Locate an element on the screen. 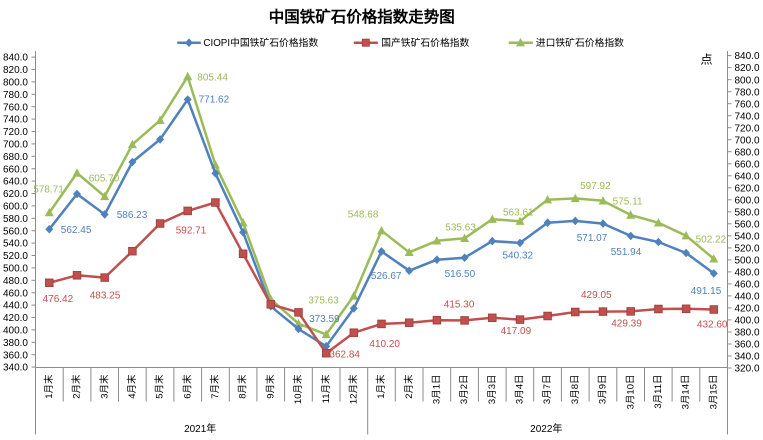 This screenshot has width=763, height=440. svg-text: 516.50 is located at coordinates (460, 274).